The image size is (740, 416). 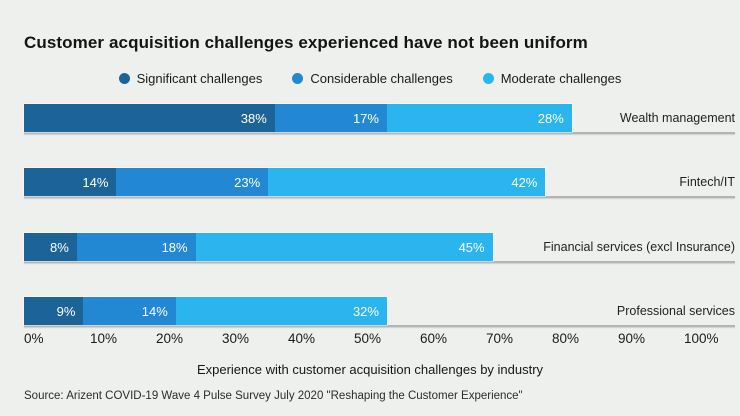 I want to click on axis-tick-label: 10%, so click(x=104, y=338).